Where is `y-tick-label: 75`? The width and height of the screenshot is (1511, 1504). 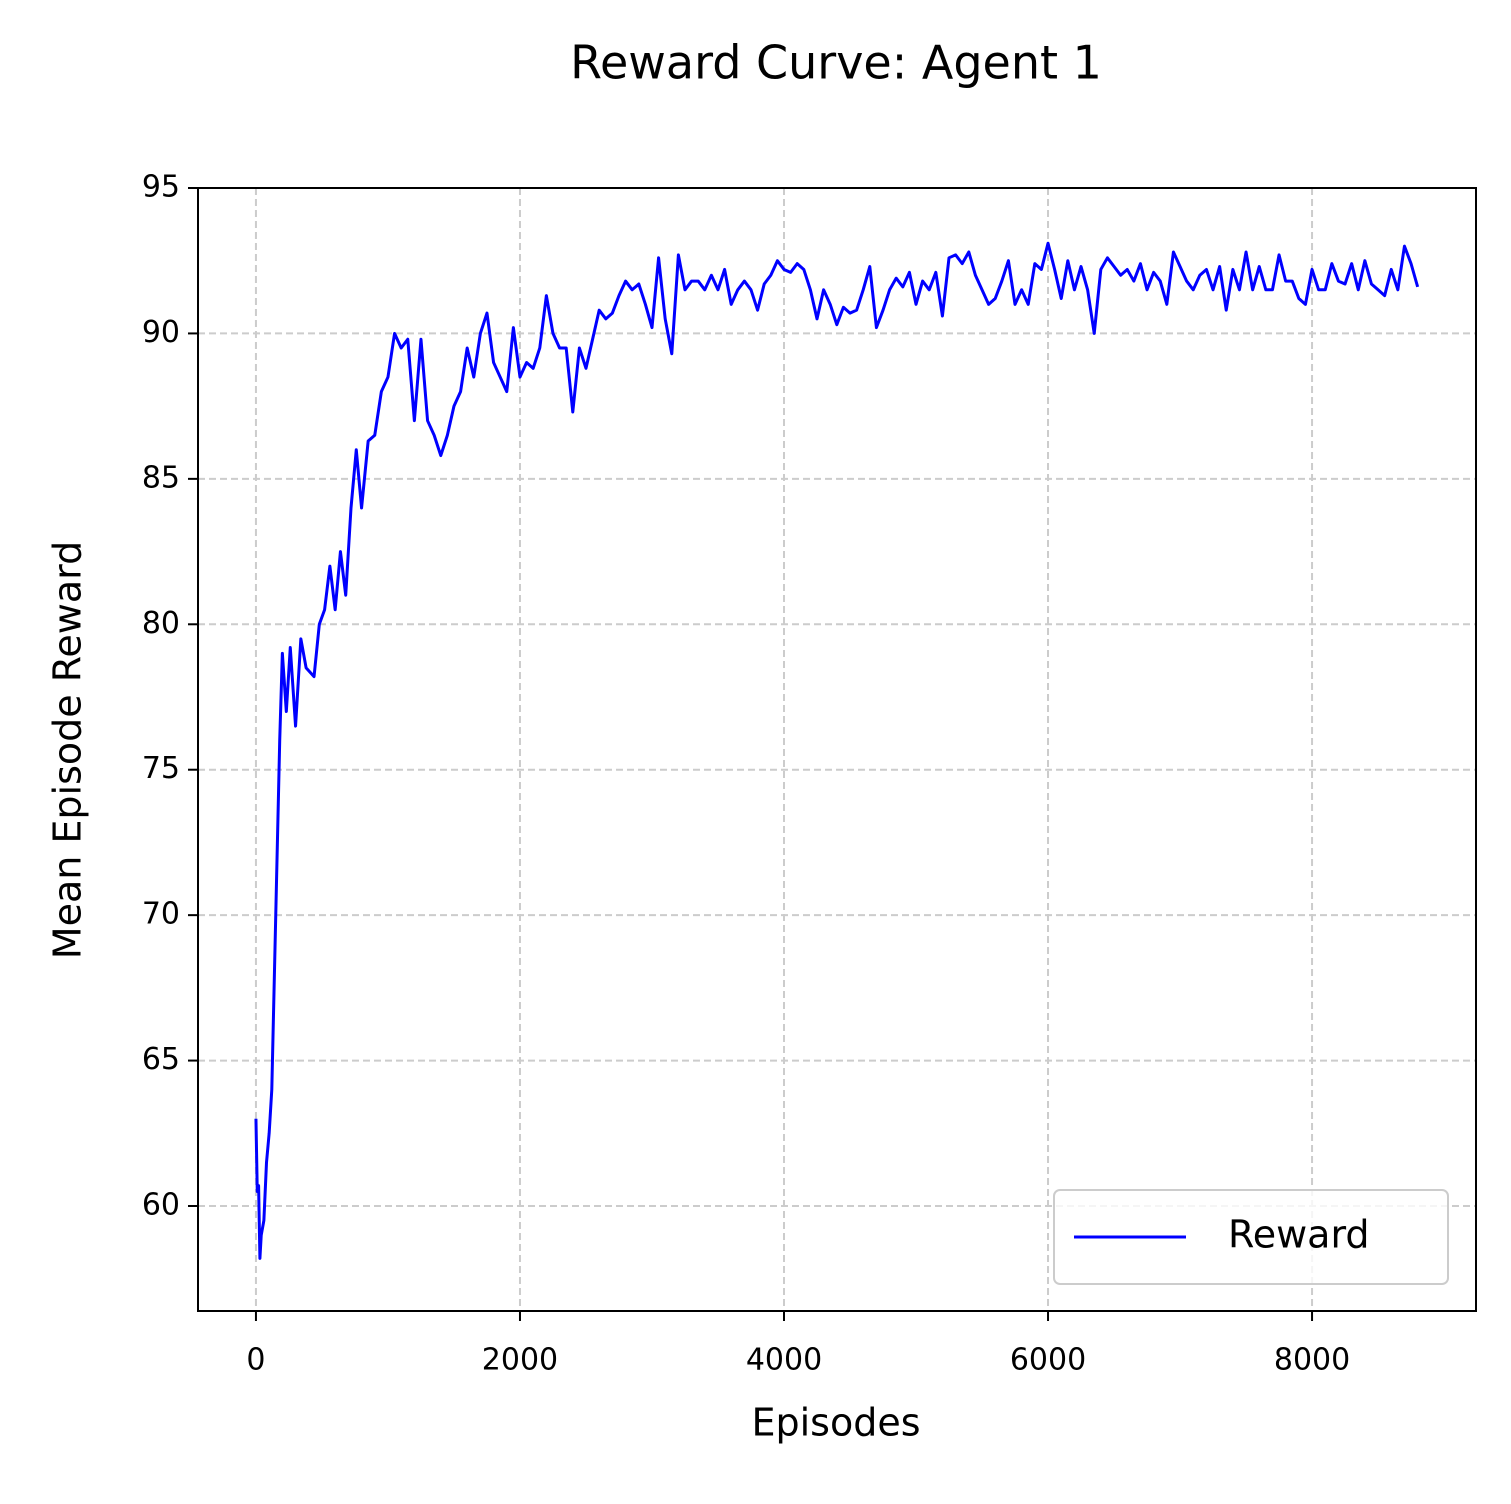
y-tick-label: 75 is located at coordinates (161, 768).